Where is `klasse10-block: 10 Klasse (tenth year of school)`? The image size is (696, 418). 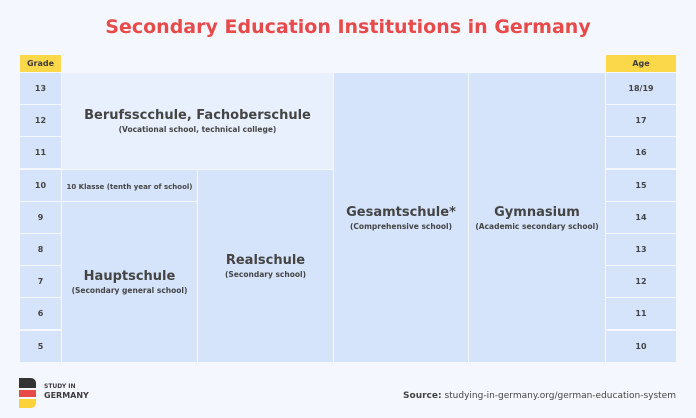
klasse10-block: 10 Klasse (tenth year of school) is located at coordinates (129, 185).